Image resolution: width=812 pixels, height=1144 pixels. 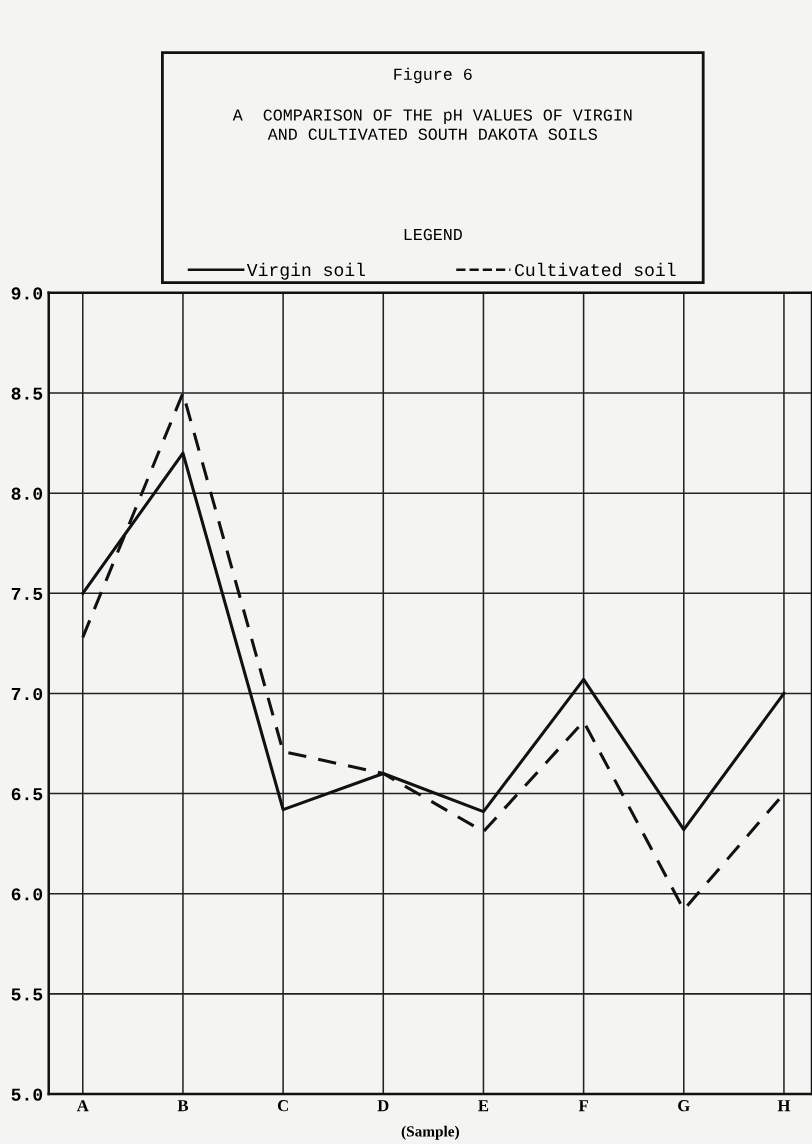 I want to click on x-tick-label: A, so click(x=82, y=1106).